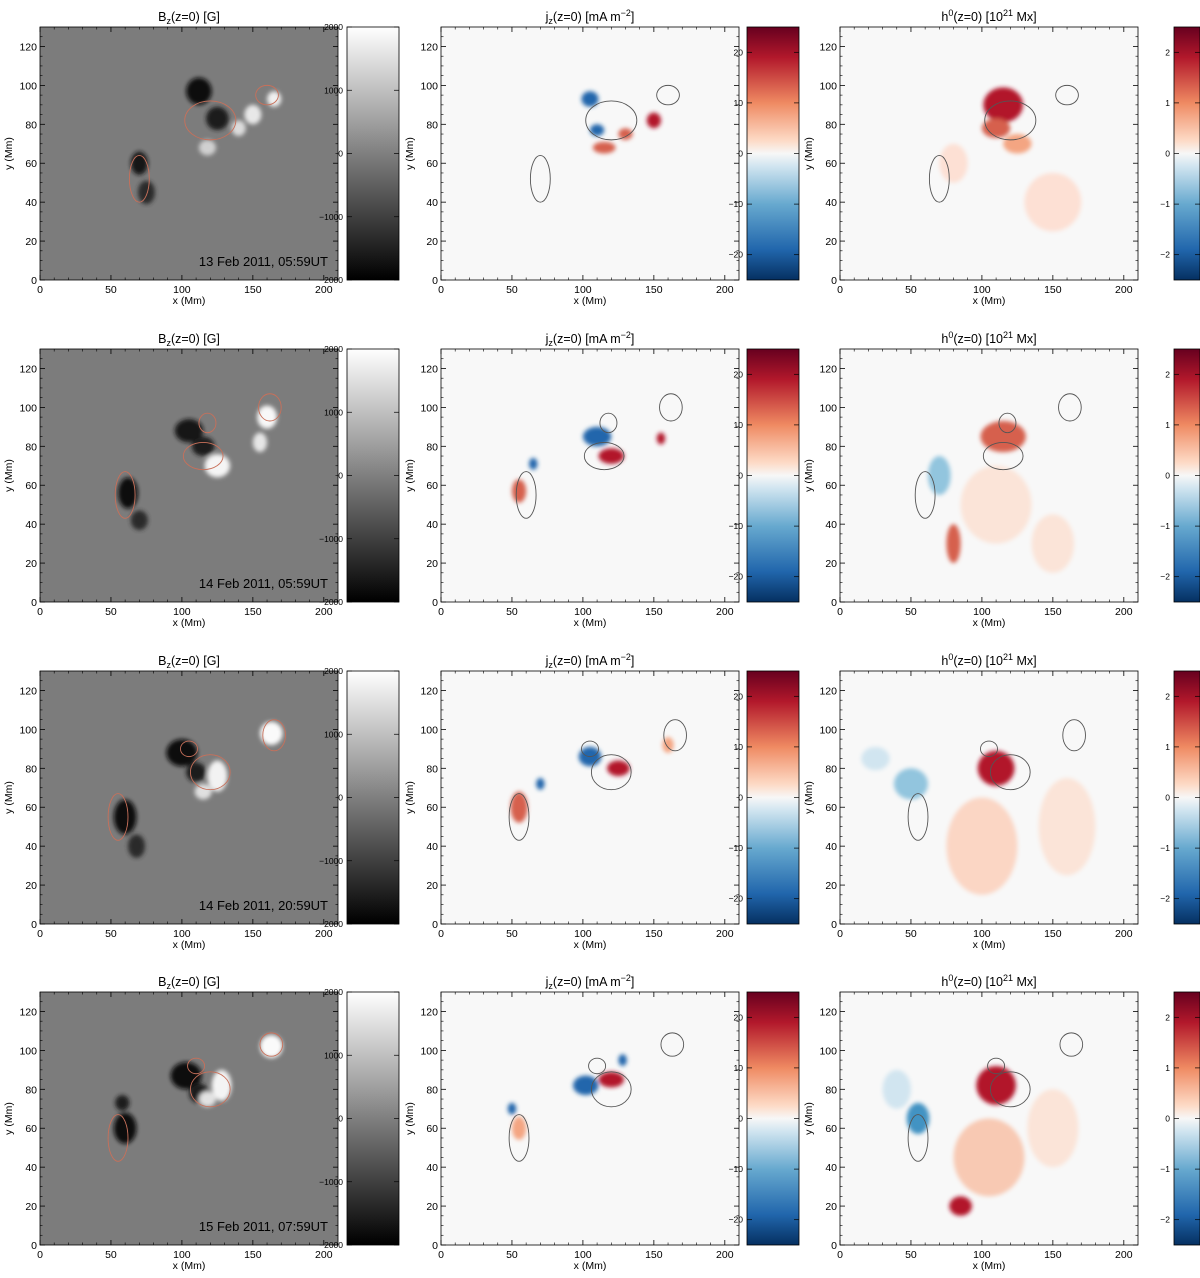  I want to click on y-tick-label: 0, so click(834, 281).